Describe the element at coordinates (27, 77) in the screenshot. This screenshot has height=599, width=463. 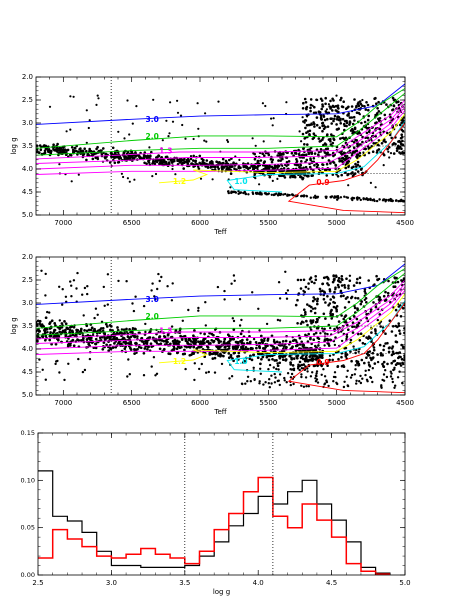
I see `y-tick-label: 2.0` at that location.